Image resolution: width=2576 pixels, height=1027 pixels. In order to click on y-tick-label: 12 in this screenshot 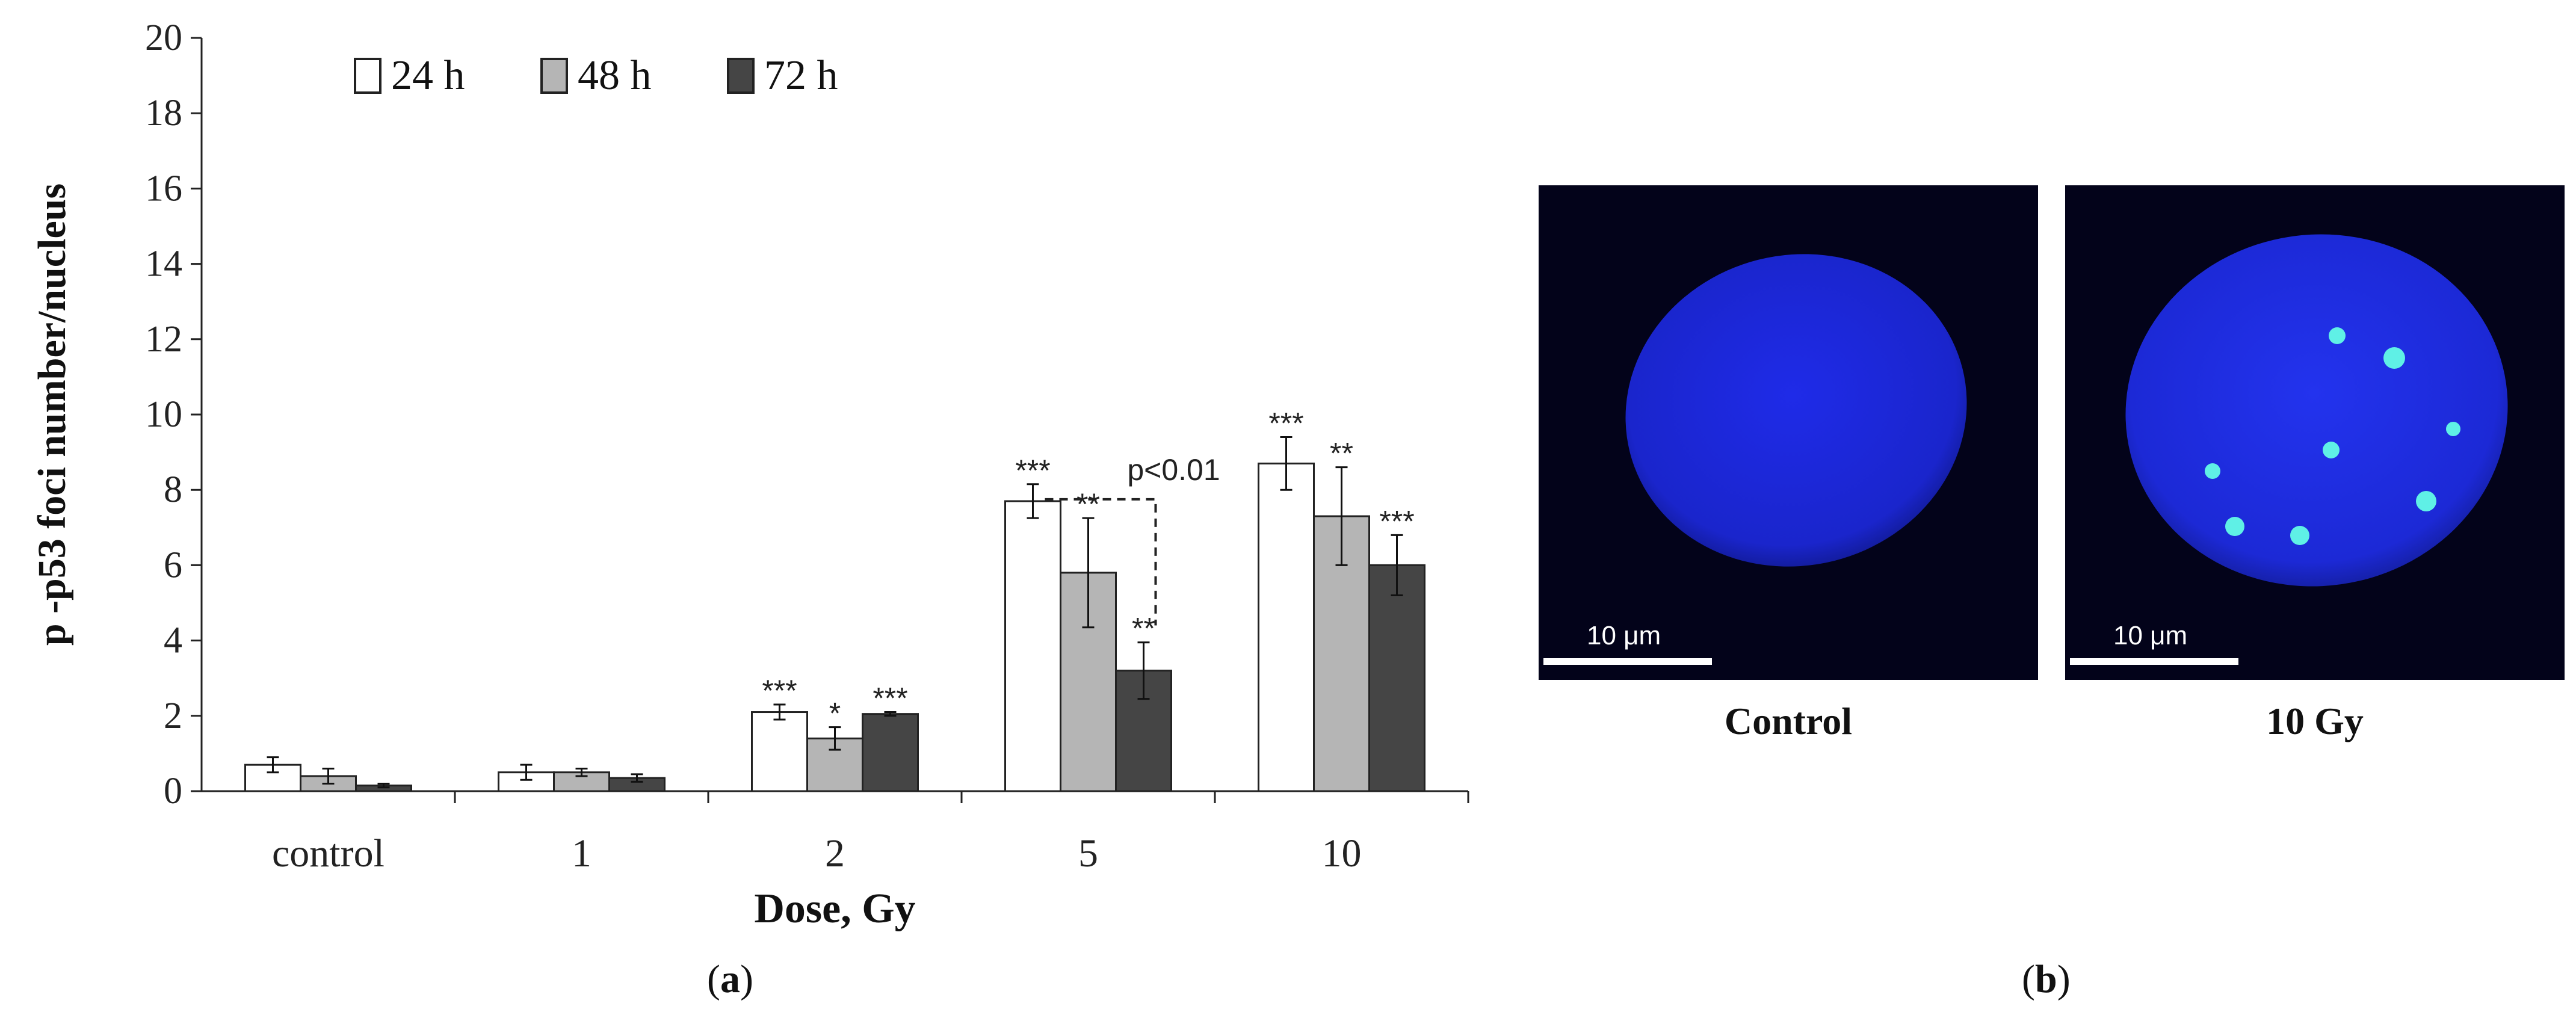, I will do `click(163, 339)`.